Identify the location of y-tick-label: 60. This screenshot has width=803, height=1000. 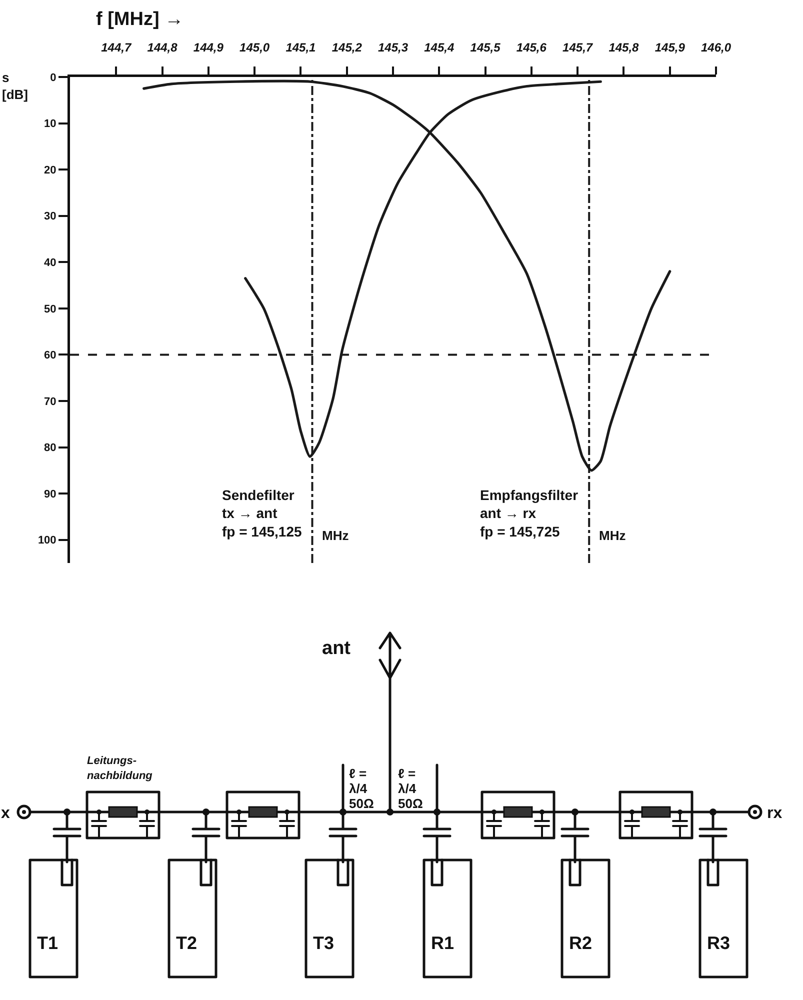
(50, 356).